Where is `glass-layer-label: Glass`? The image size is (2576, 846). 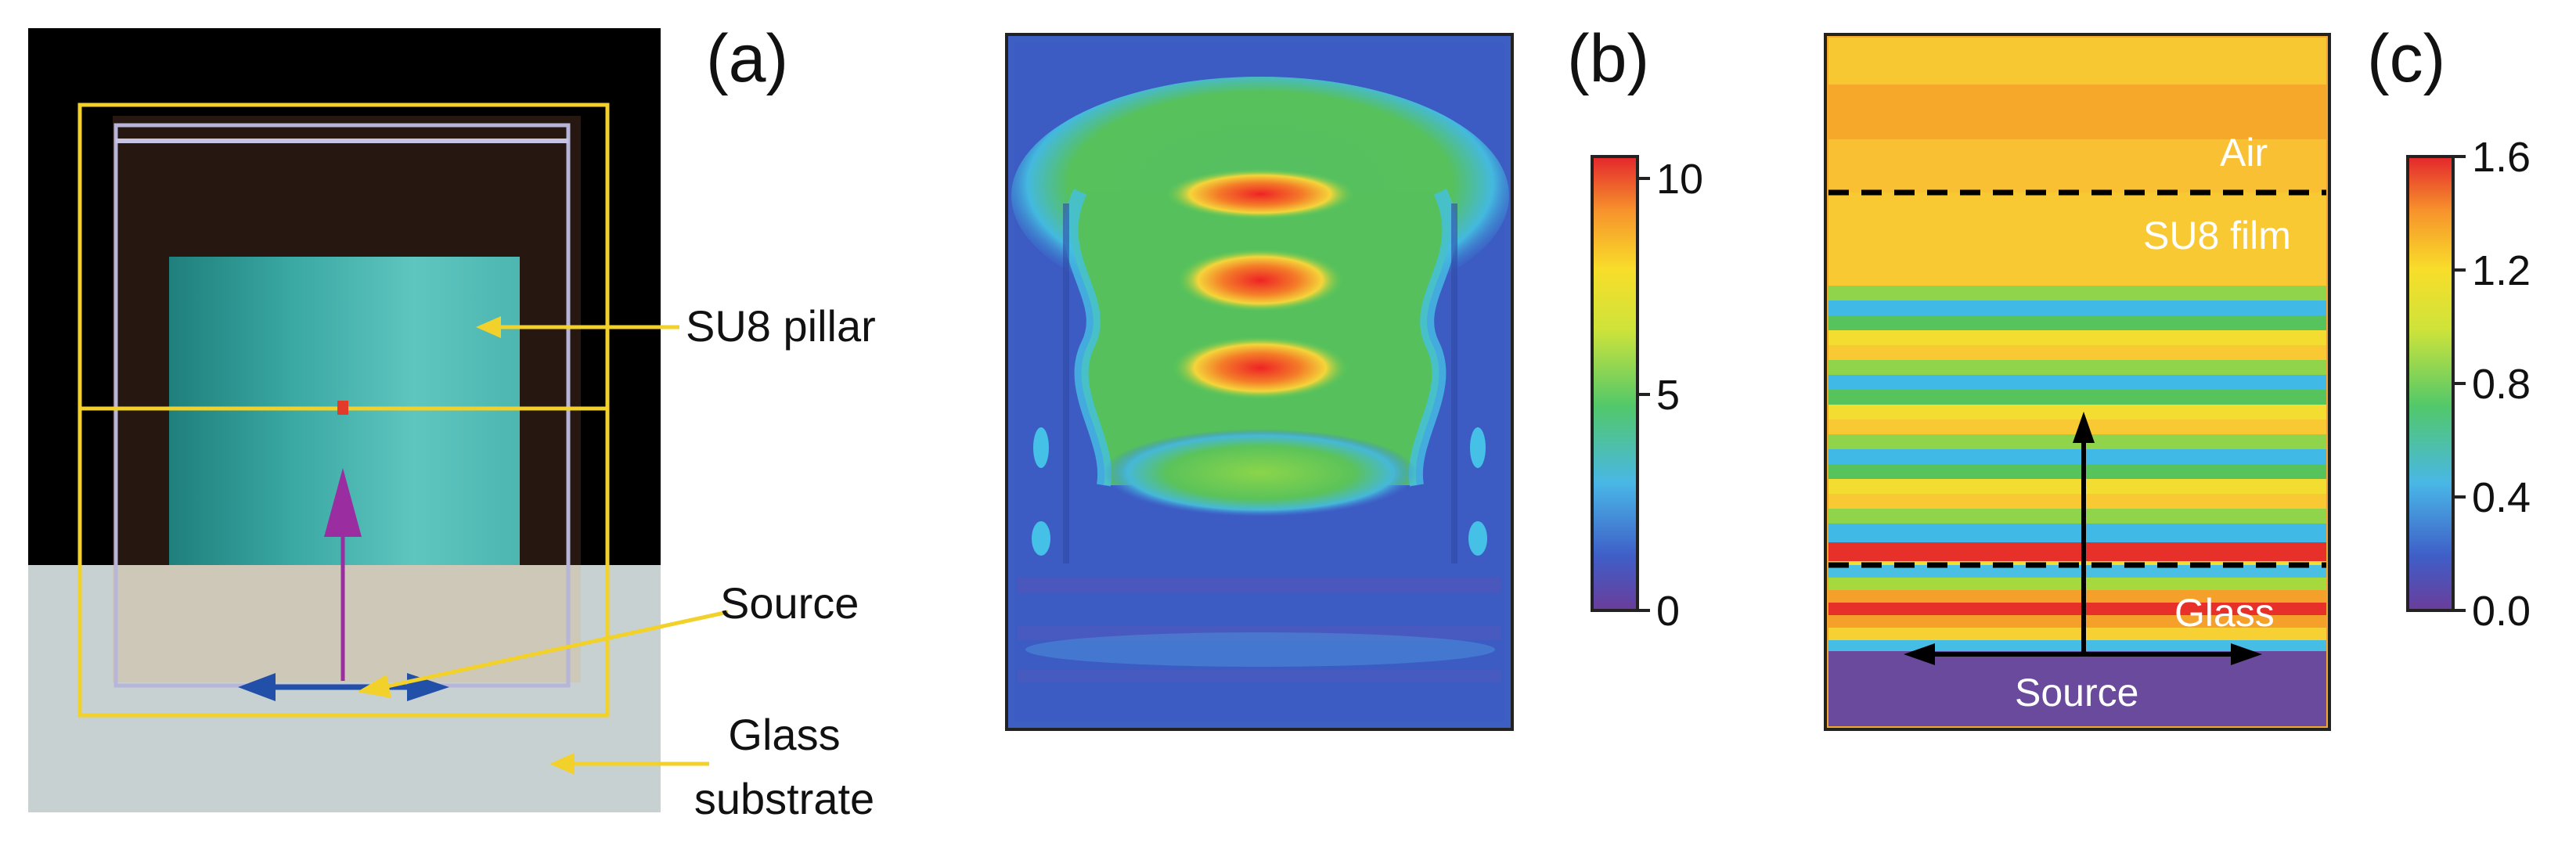
glass-layer-label: Glass is located at coordinates (2224, 613).